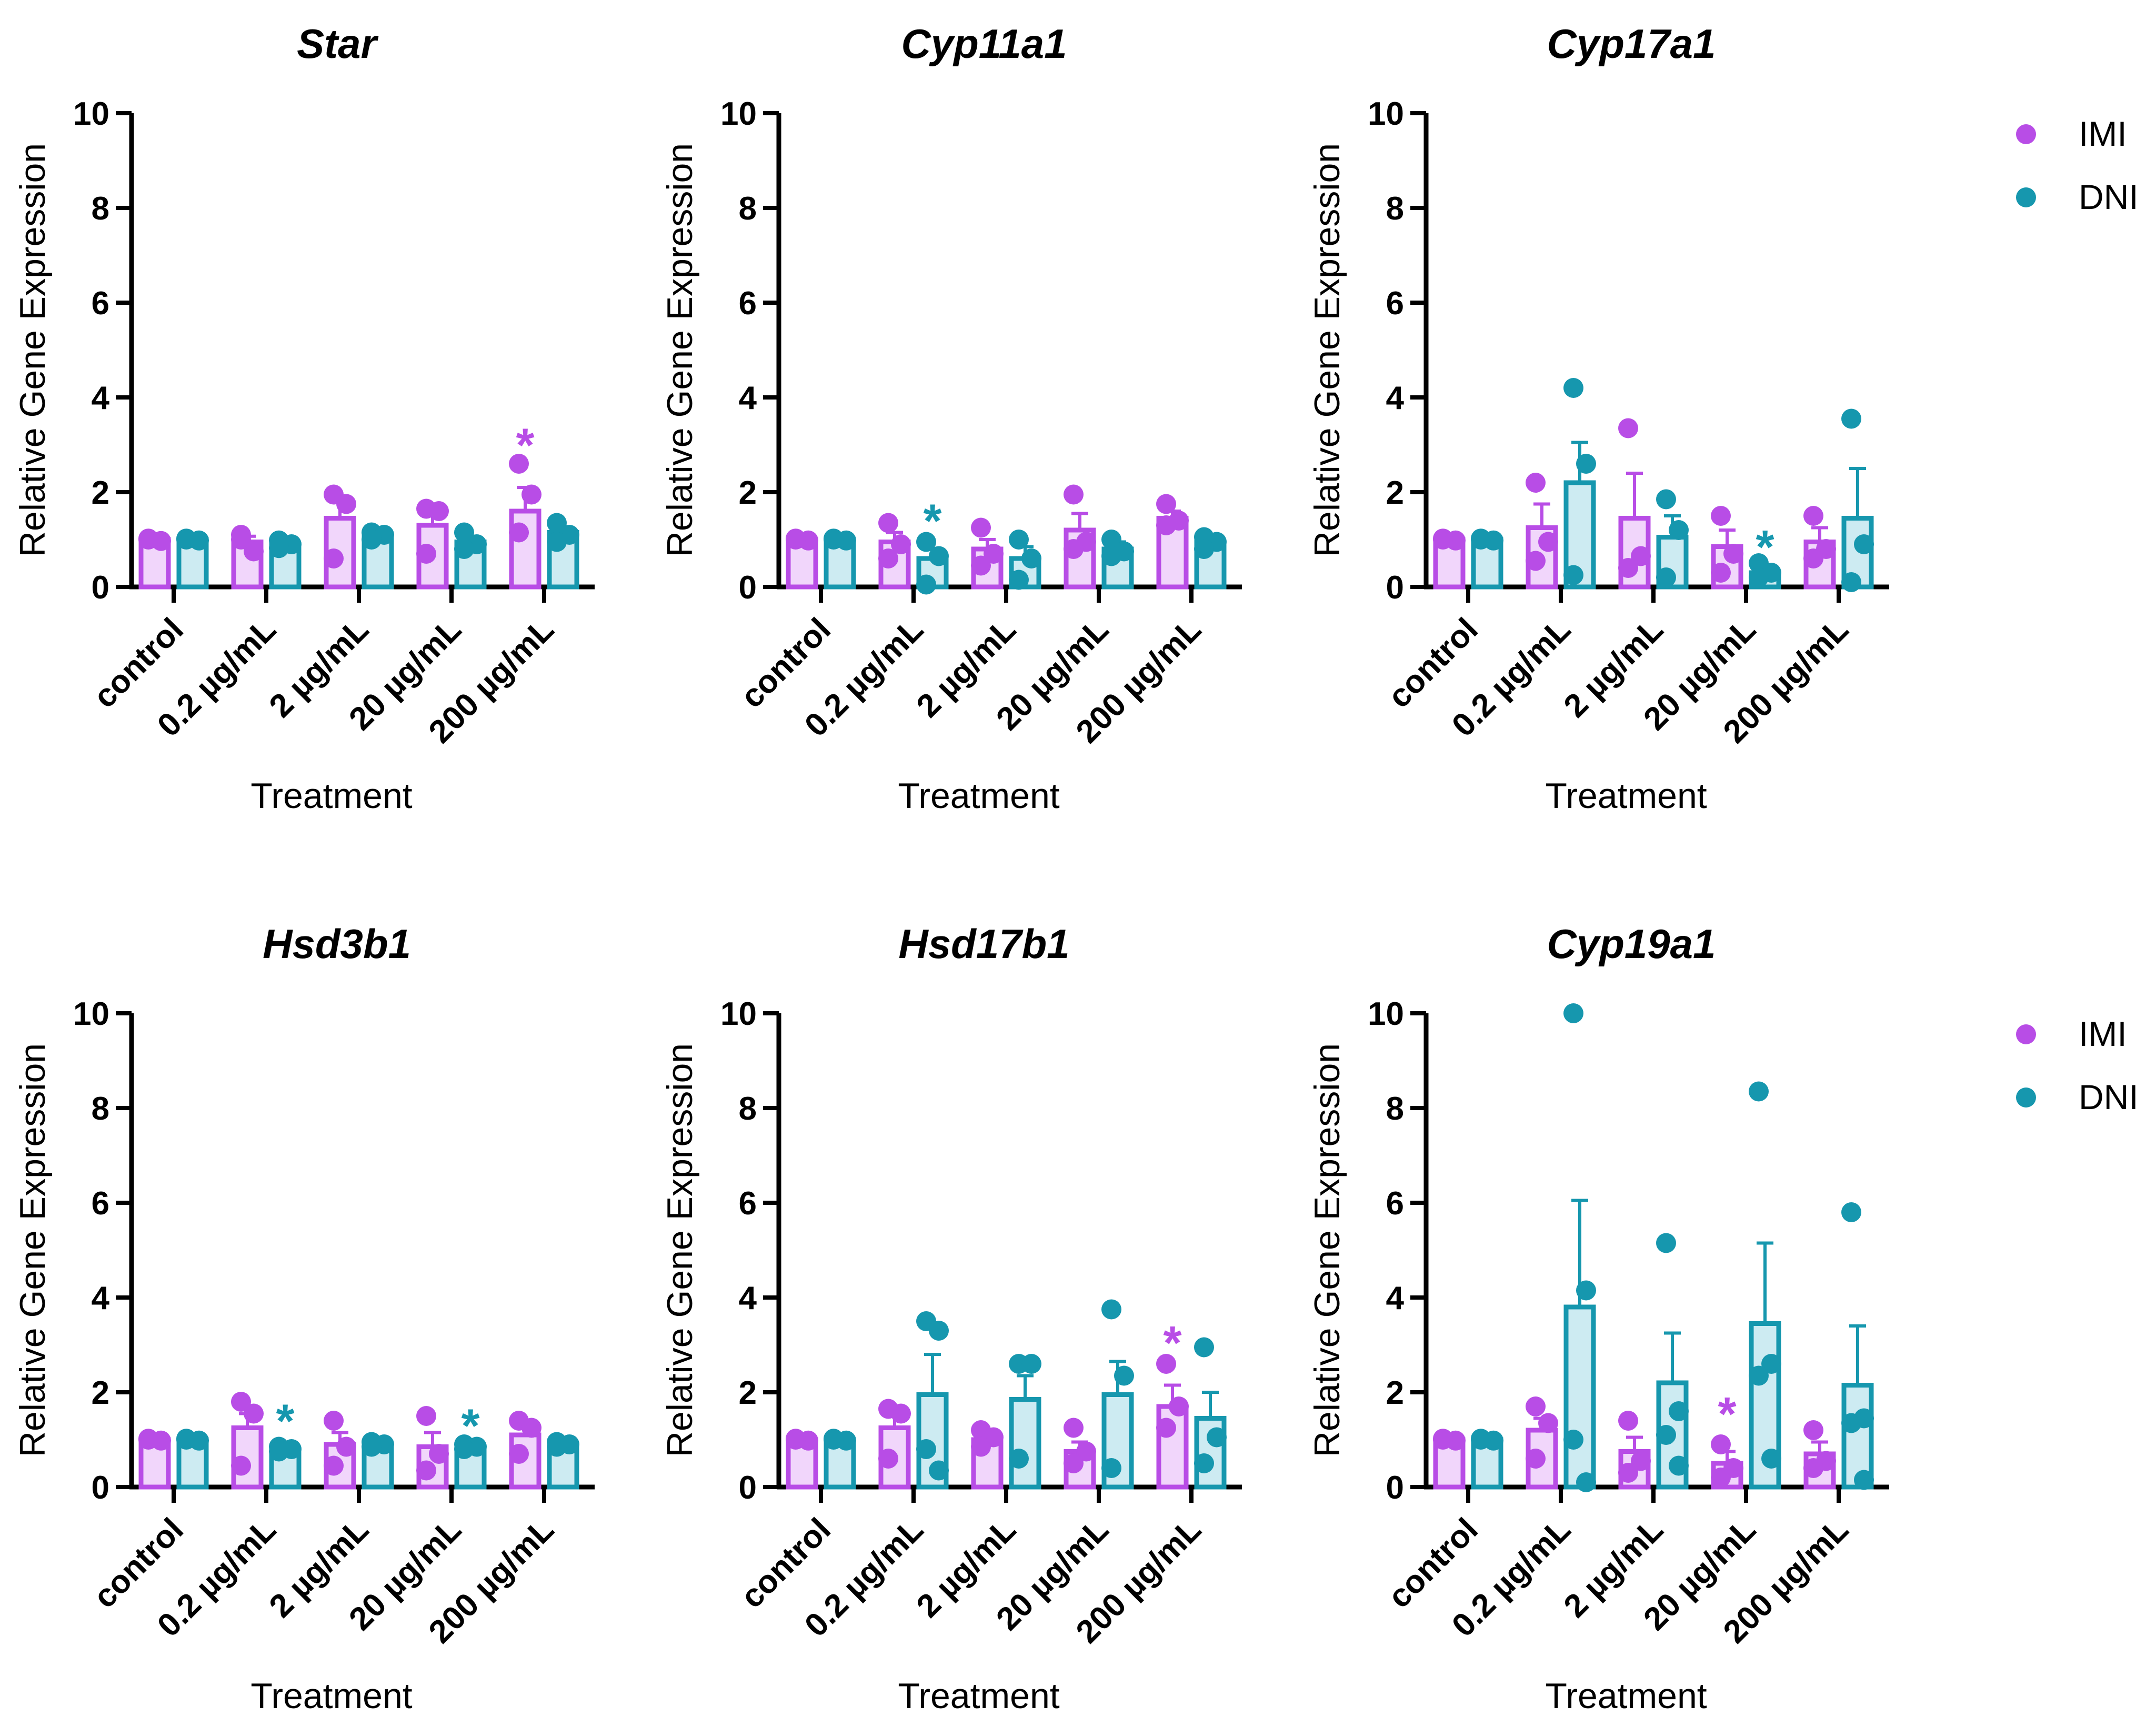 The image size is (2156, 1726). I want to click on legend-label-imi: IMI, so click(2103, 1033).